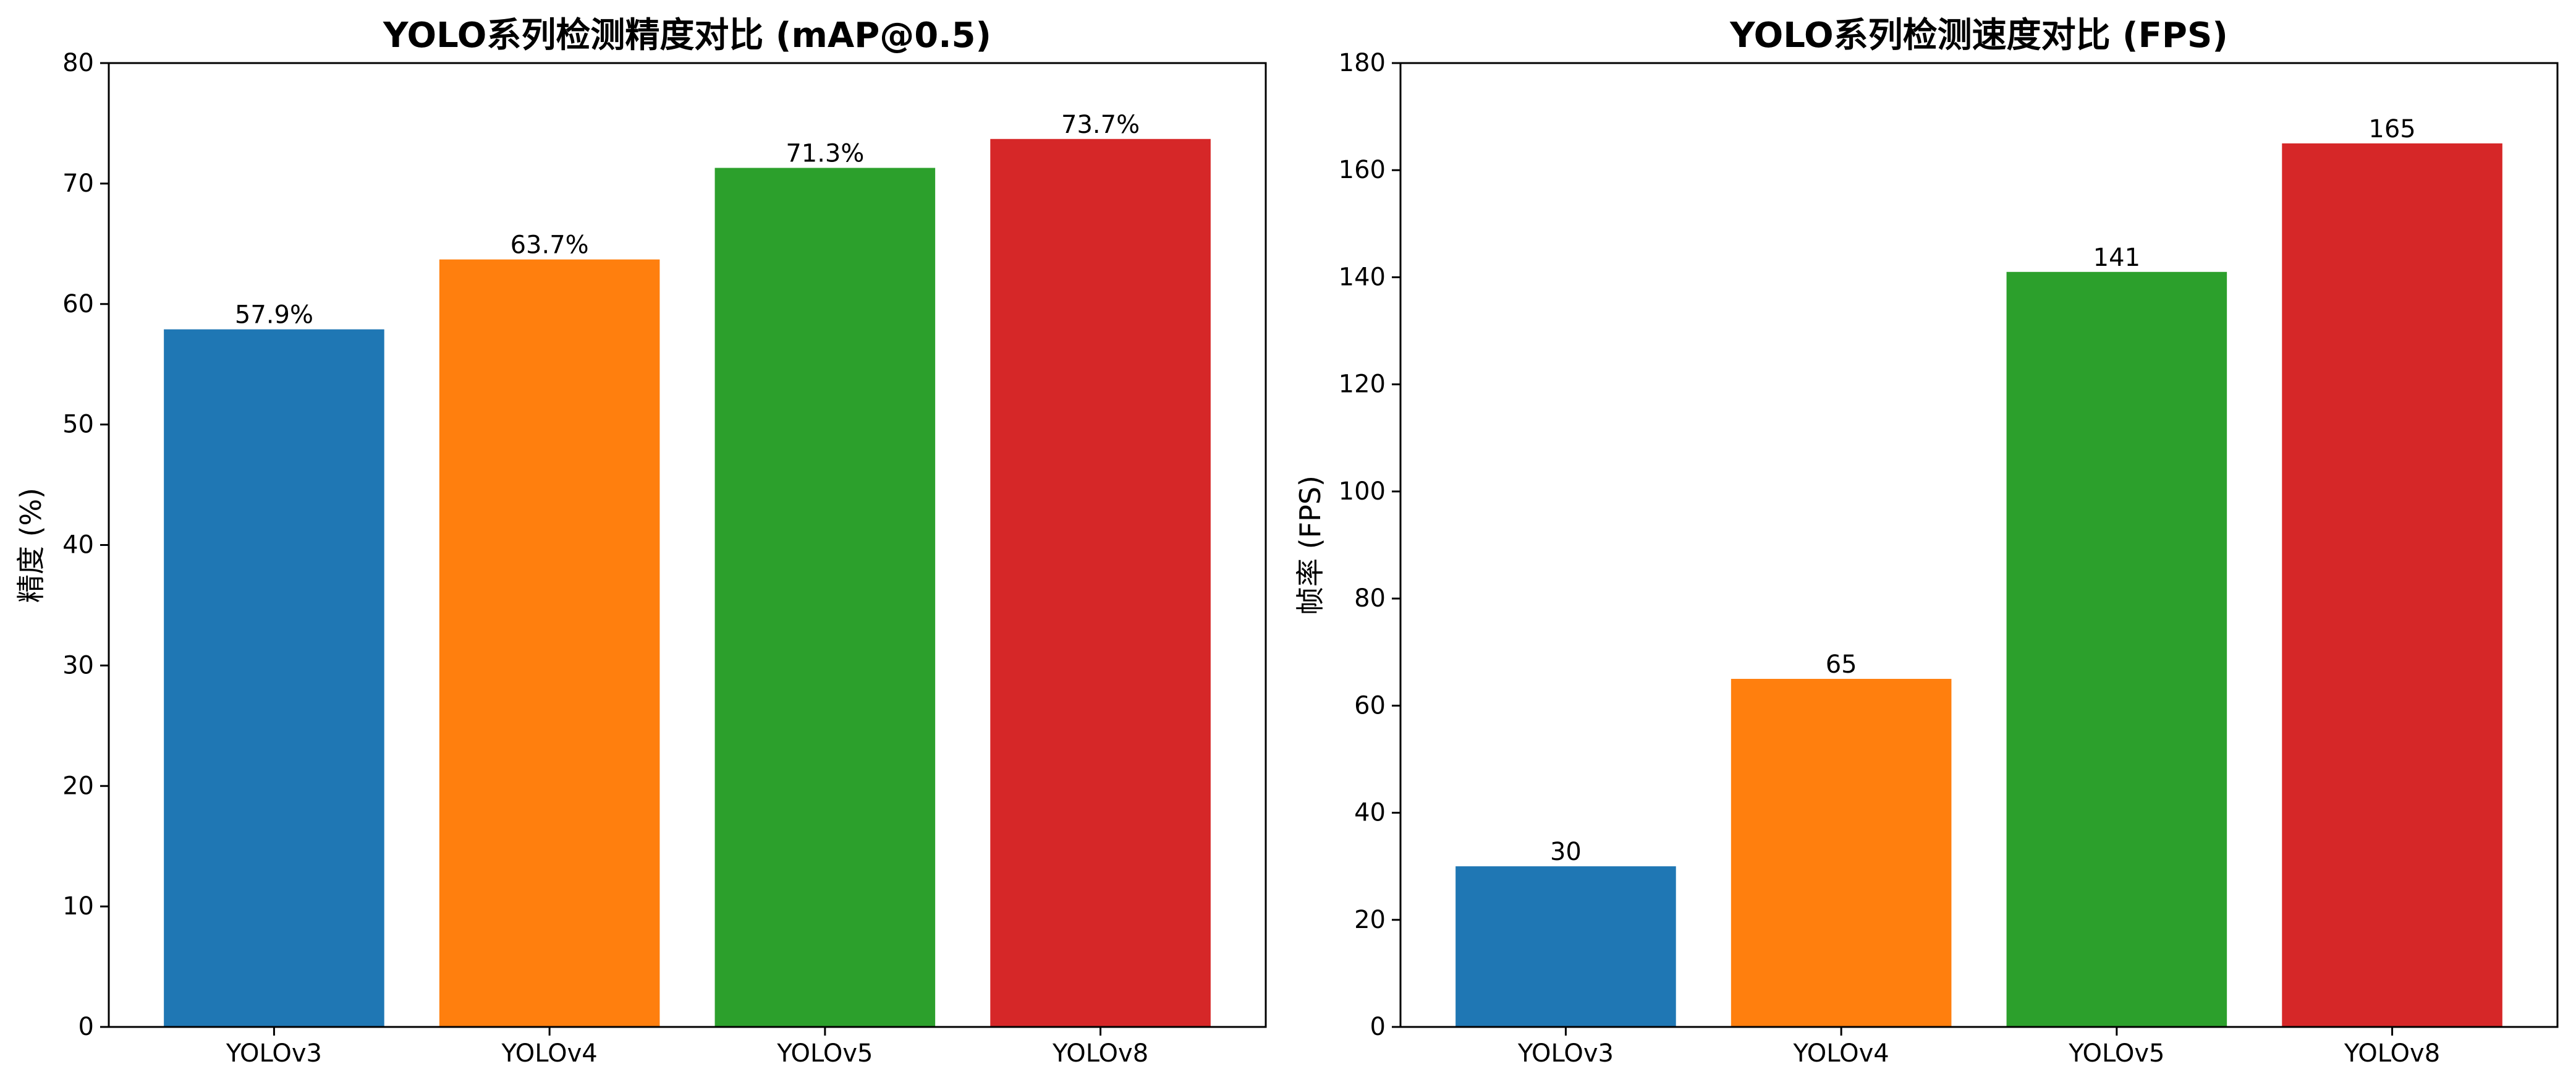 This screenshot has width=2576, height=1090. I want to click on accuracy-chart-bar-yolov3, so click(274, 678).